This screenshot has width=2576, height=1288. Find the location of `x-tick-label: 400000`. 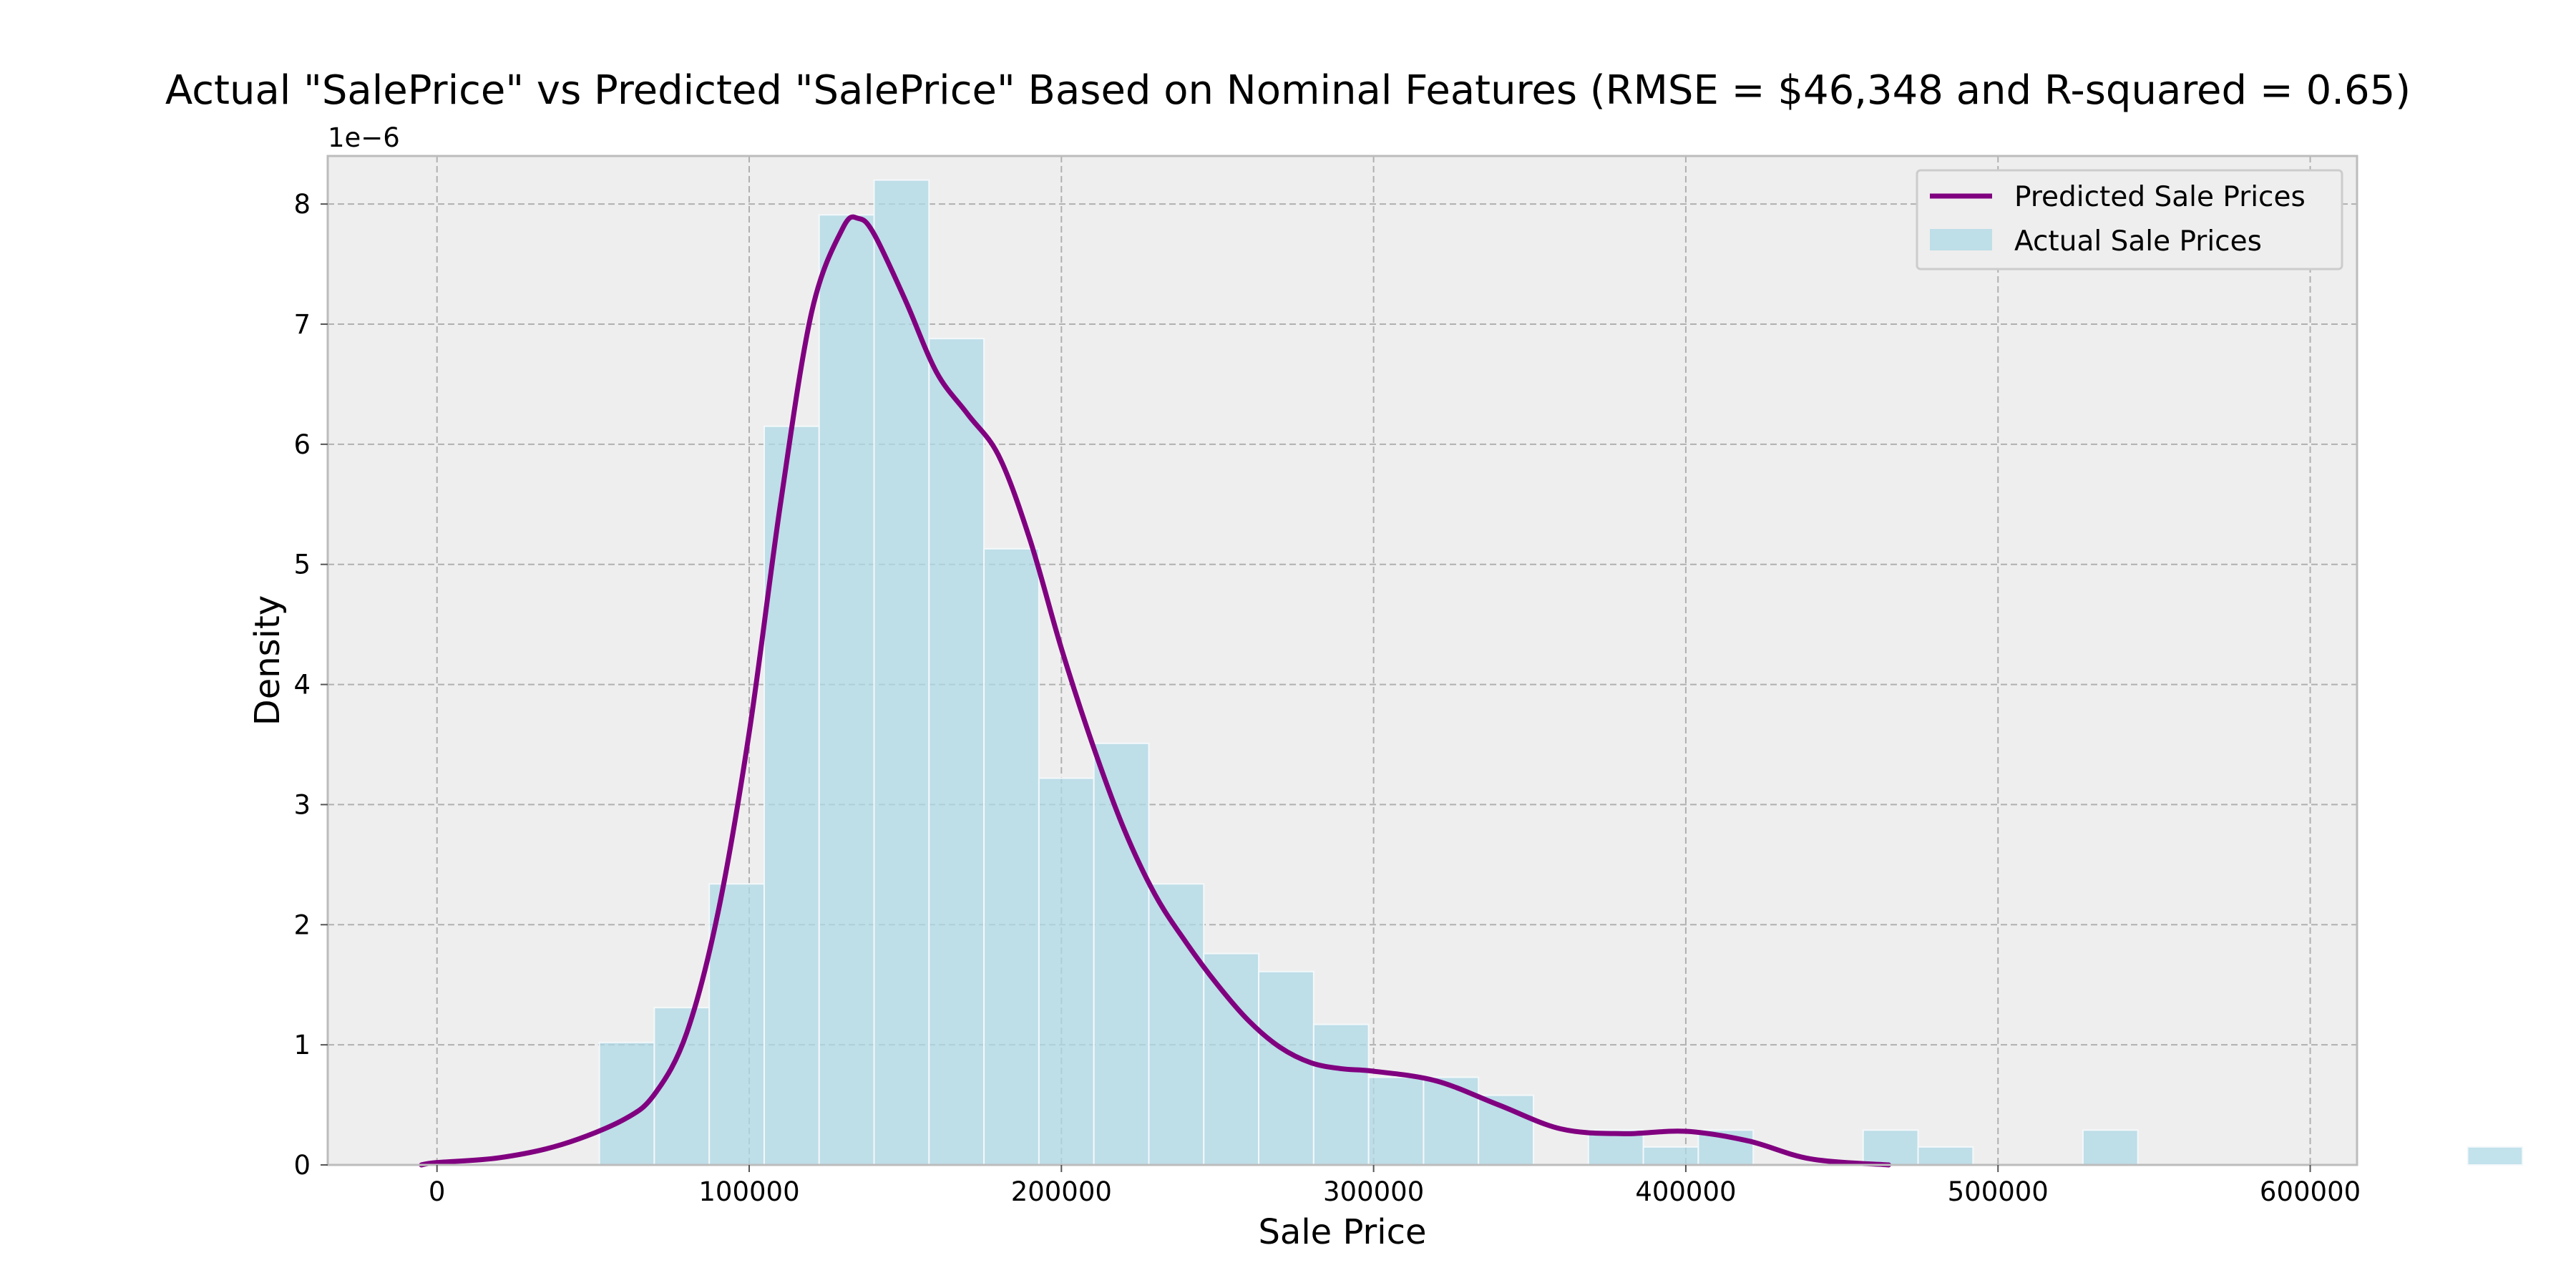

x-tick-label: 400000 is located at coordinates (1685, 1191).